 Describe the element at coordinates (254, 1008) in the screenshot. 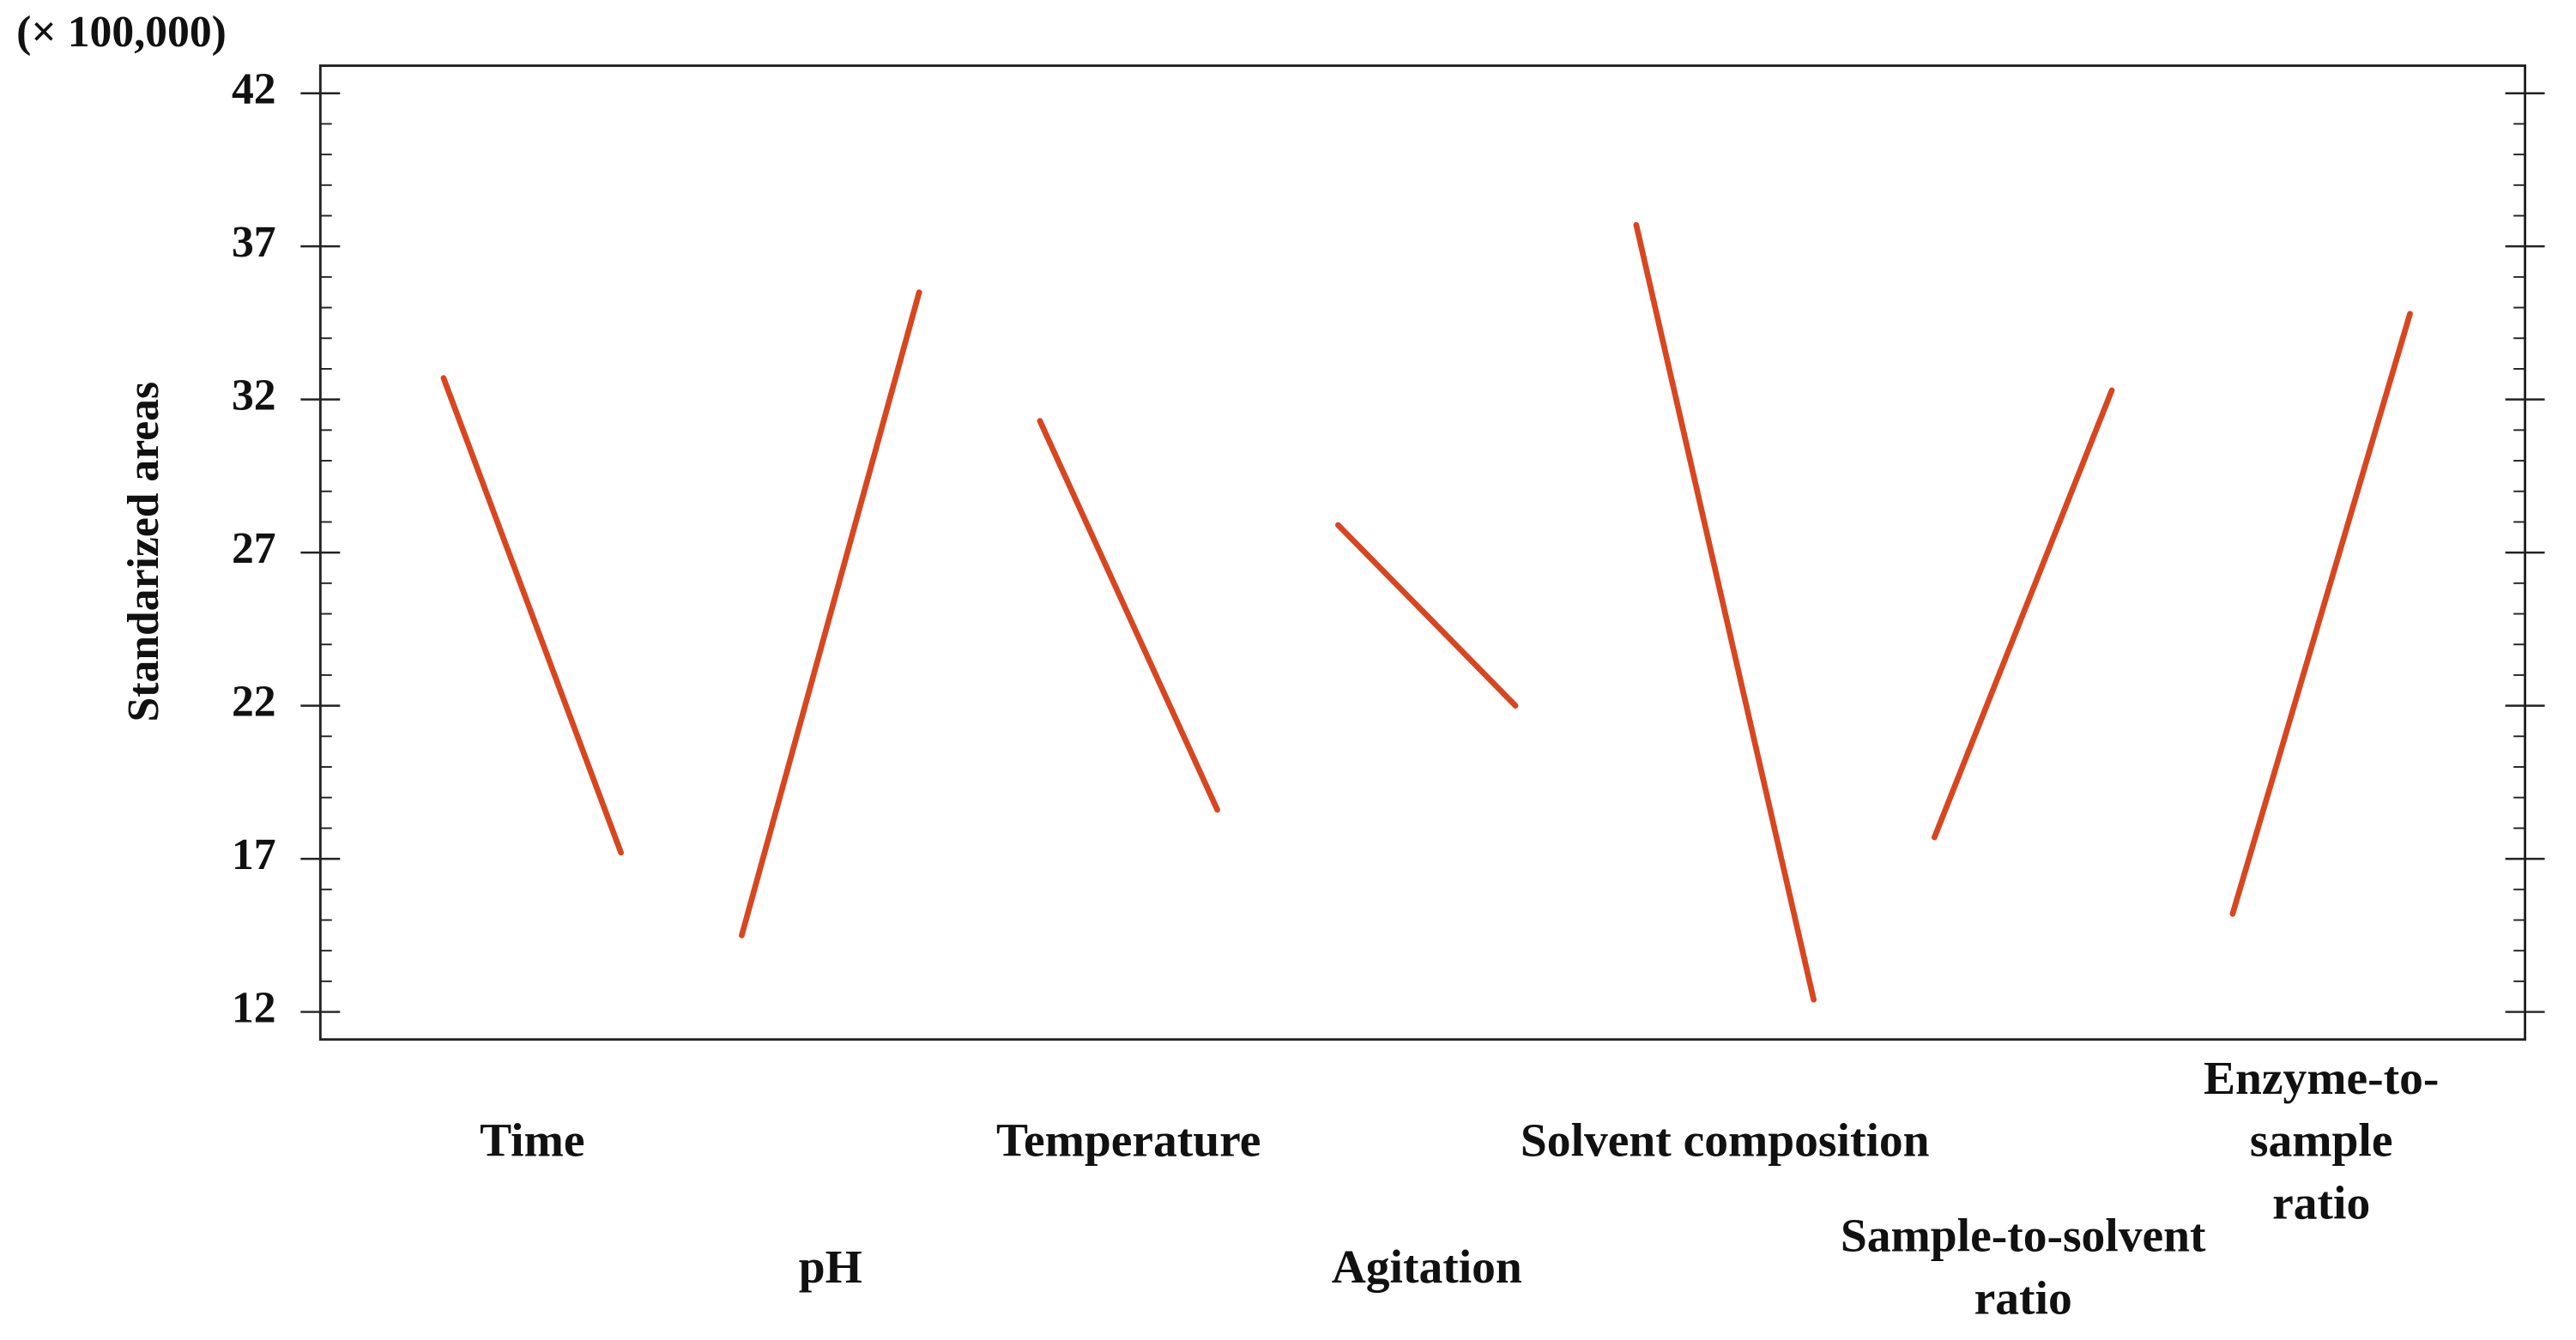

I see `y-tick-label: 12` at that location.